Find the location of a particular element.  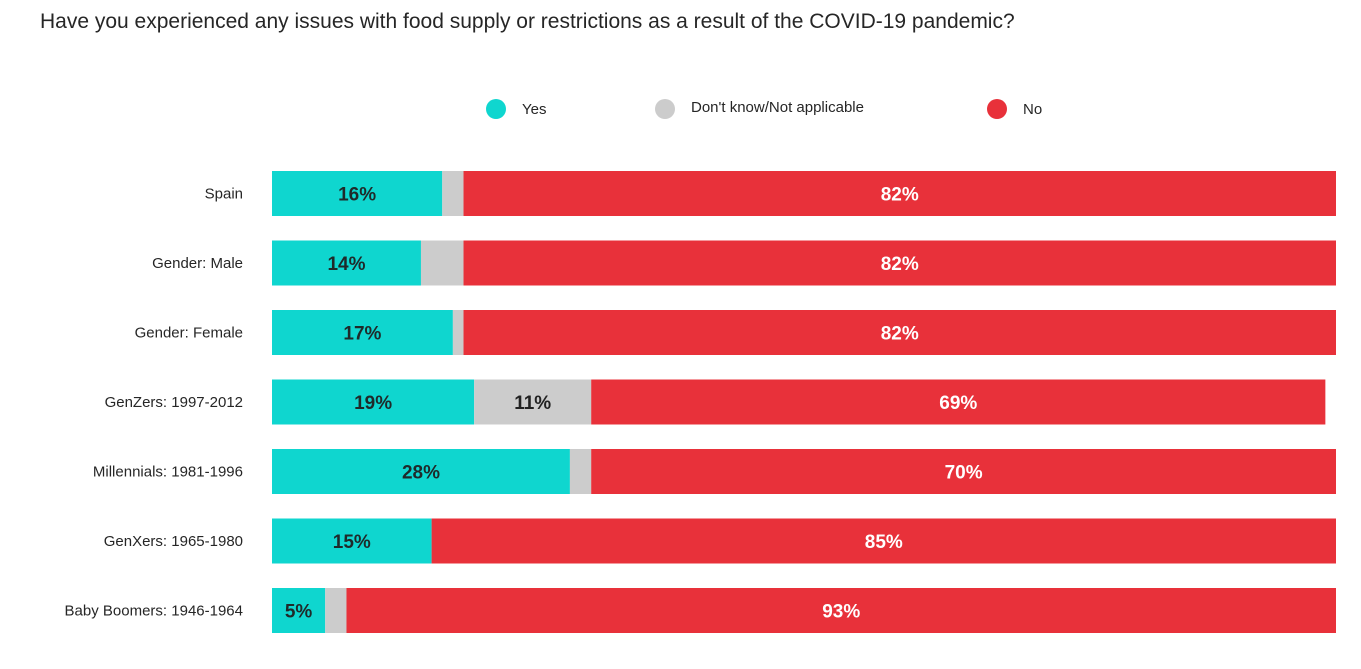

bar-no-baby-boomers-1946-1964 is located at coordinates (841, 610).